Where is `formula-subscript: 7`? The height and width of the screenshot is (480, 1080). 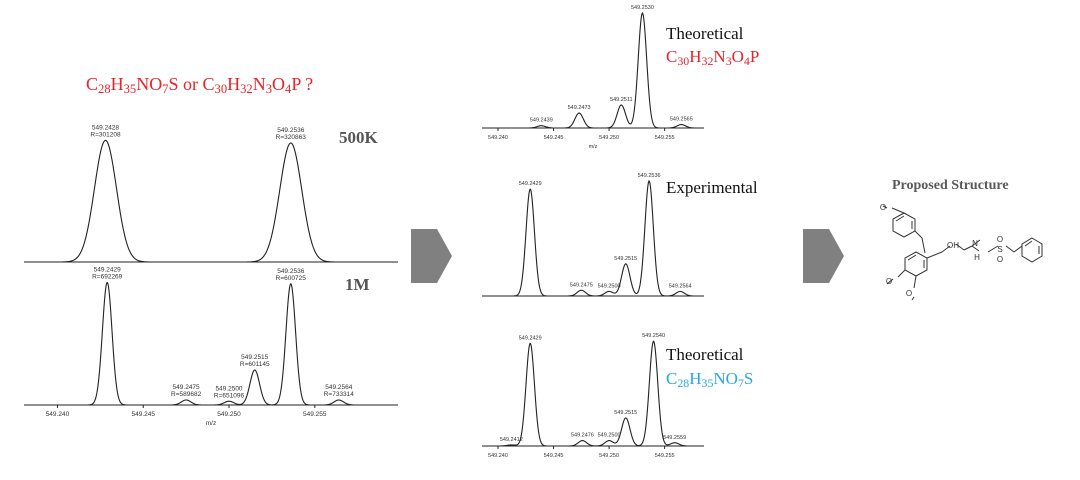
formula-subscript: 7 is located at coordinates (165, 89).